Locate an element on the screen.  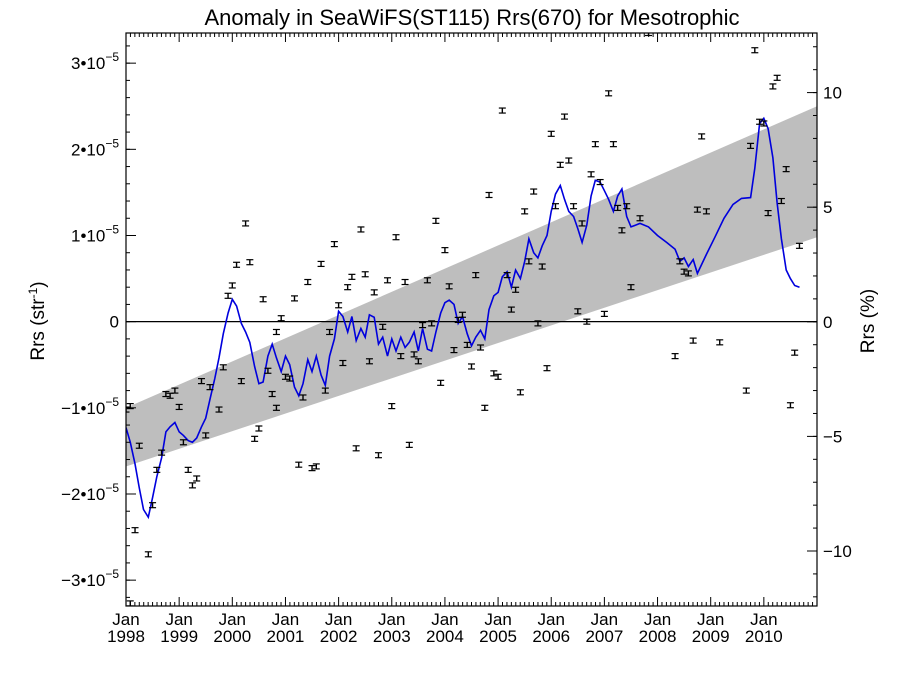
x-tick-year: 2009 is located at coordinates (711, 636).